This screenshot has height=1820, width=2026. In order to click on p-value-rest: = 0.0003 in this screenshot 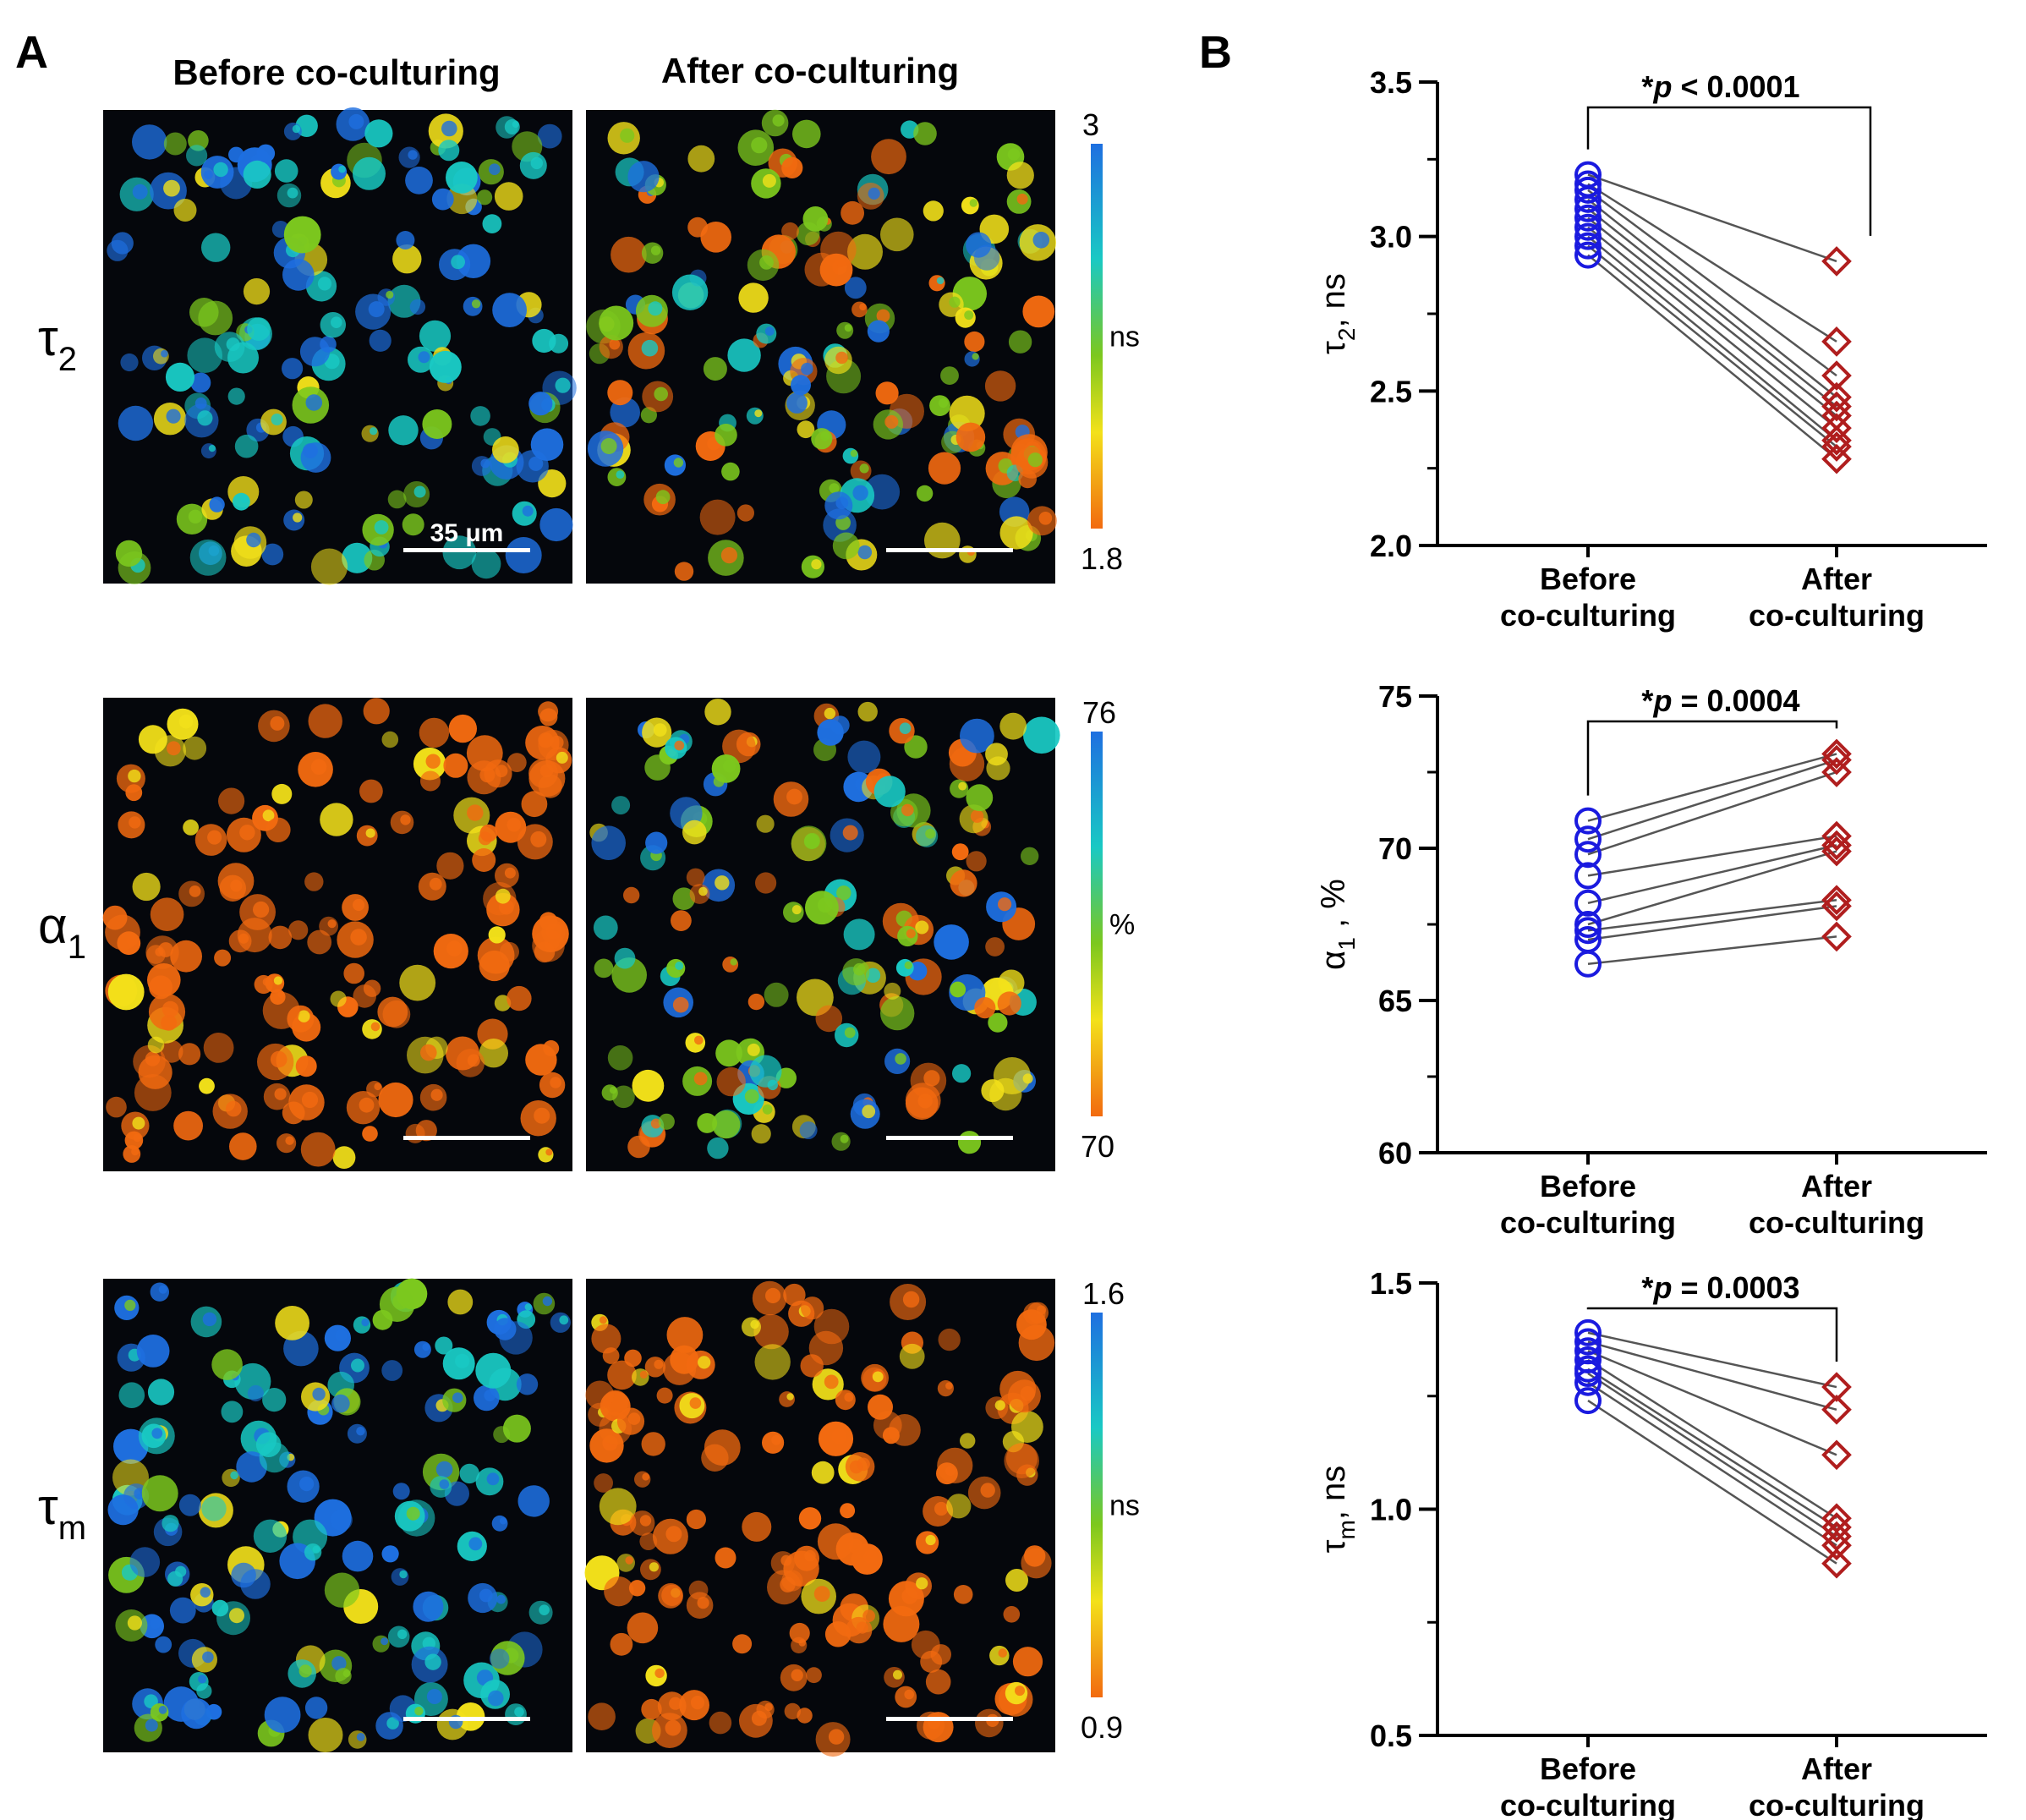, I will do `click(1735, 1287)`.